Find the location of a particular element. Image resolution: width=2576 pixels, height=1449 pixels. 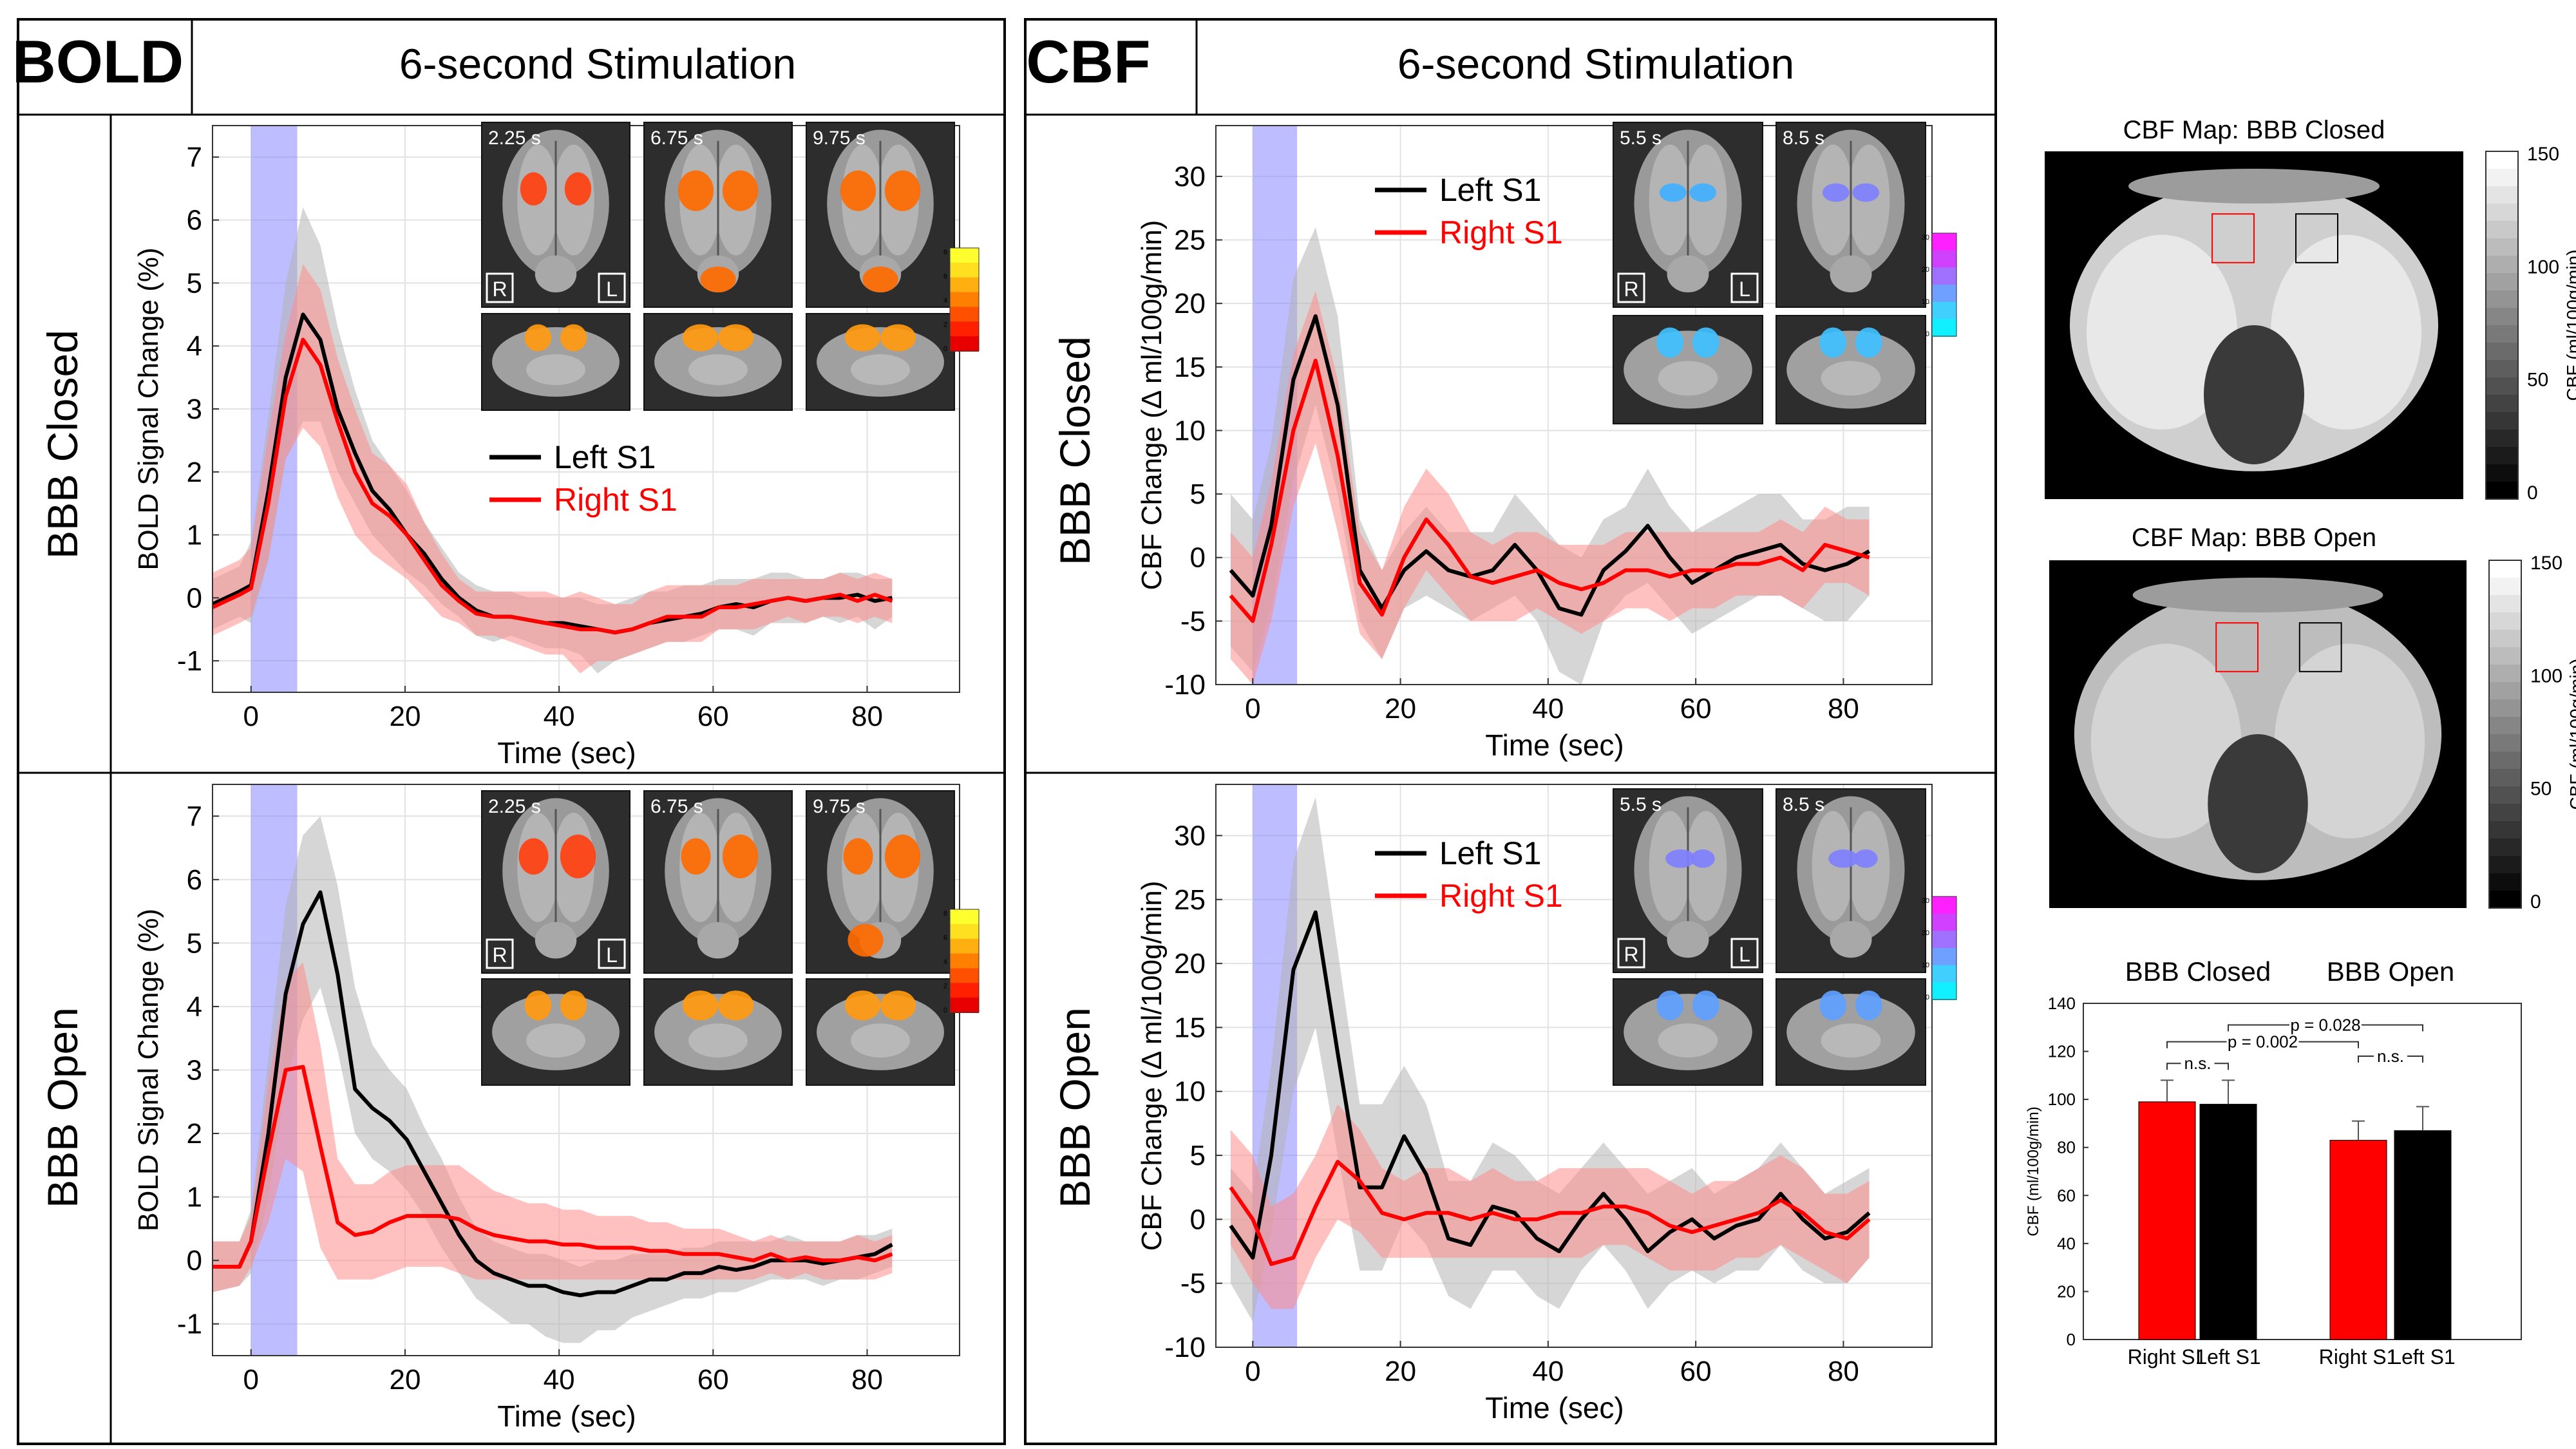

cbf-panel-label: CBF is located at coordinates (1088, 62).